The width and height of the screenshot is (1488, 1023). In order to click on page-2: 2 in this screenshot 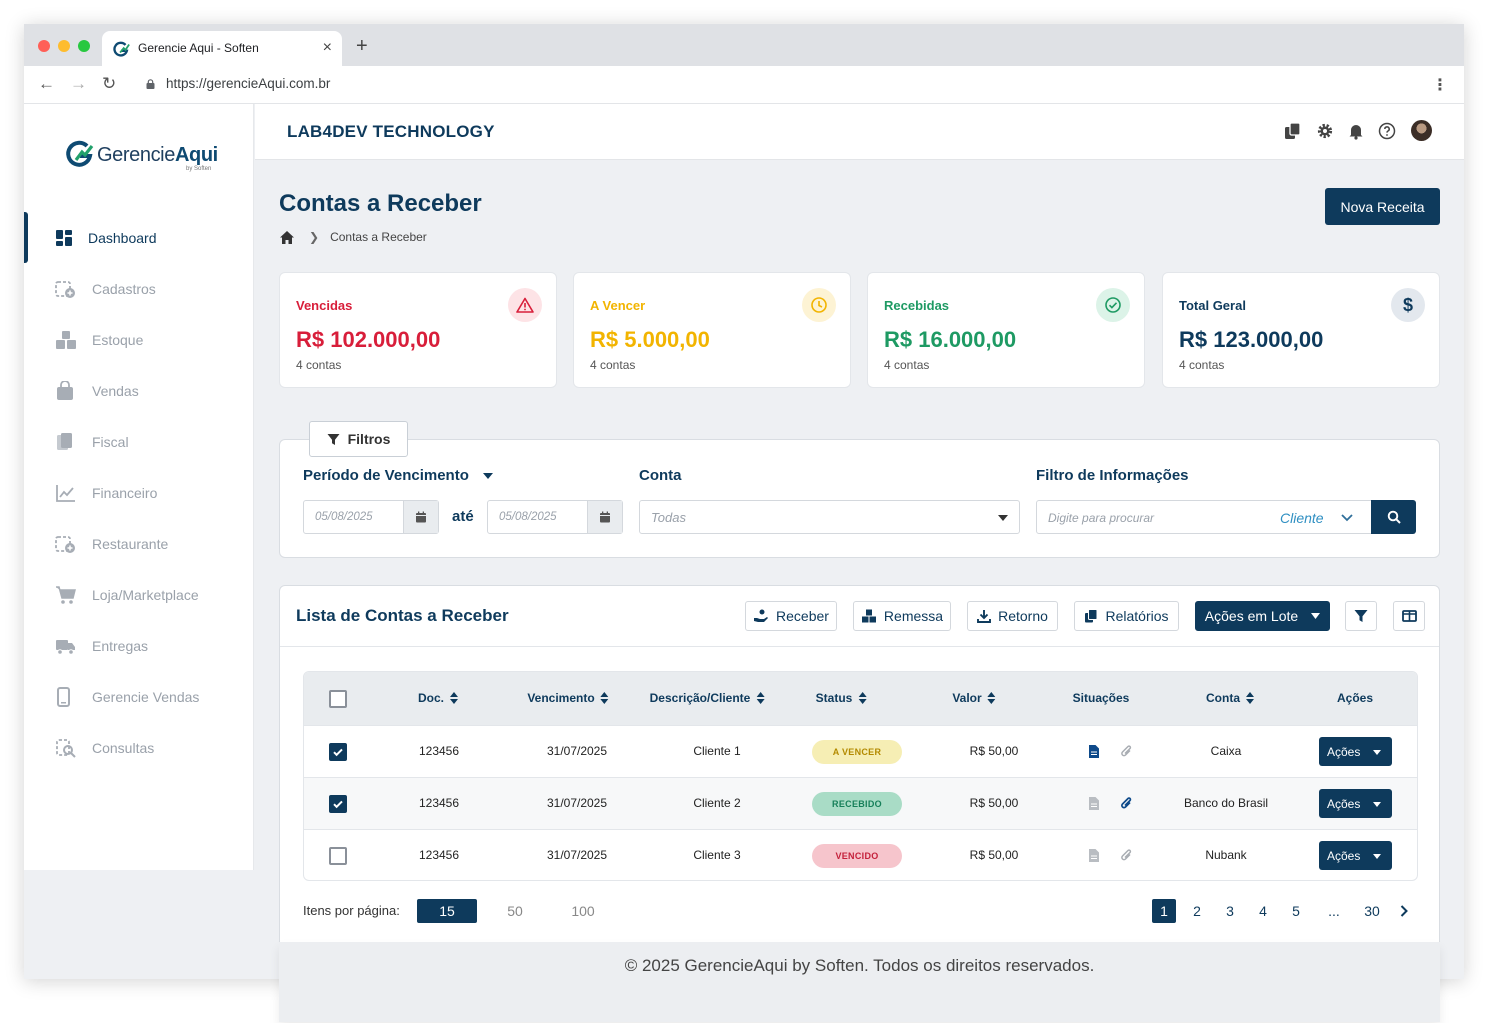, I will do `click(1197, 911)`.